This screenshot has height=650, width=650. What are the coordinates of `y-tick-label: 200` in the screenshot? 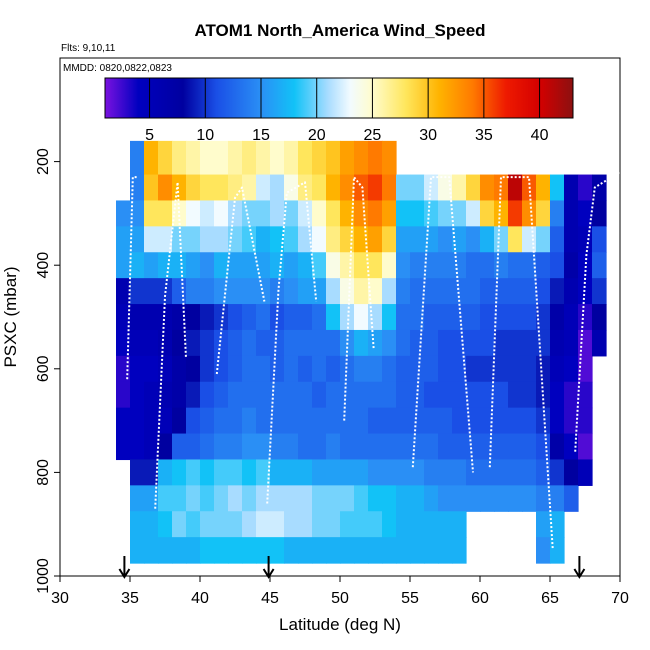 It's located at (43, 161).